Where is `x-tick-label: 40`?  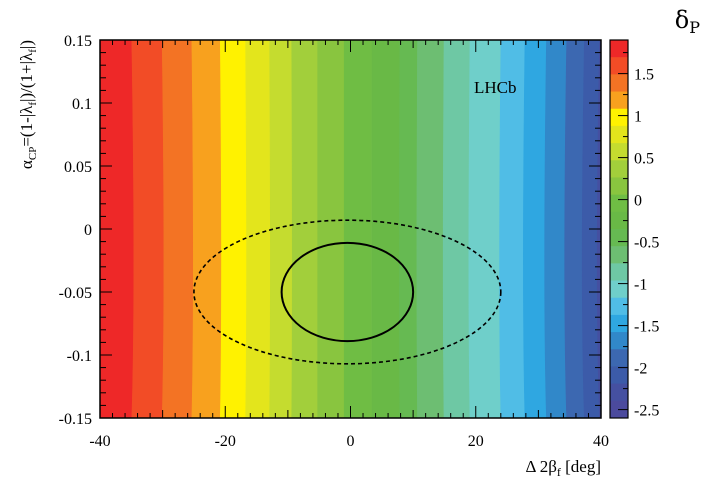 x-tick-label: 40 is located at coordinates (601, 441).